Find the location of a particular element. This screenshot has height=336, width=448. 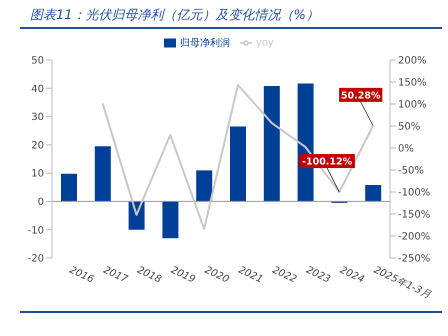

y2-tick-label: 150% is located at coordinates (412, 83).